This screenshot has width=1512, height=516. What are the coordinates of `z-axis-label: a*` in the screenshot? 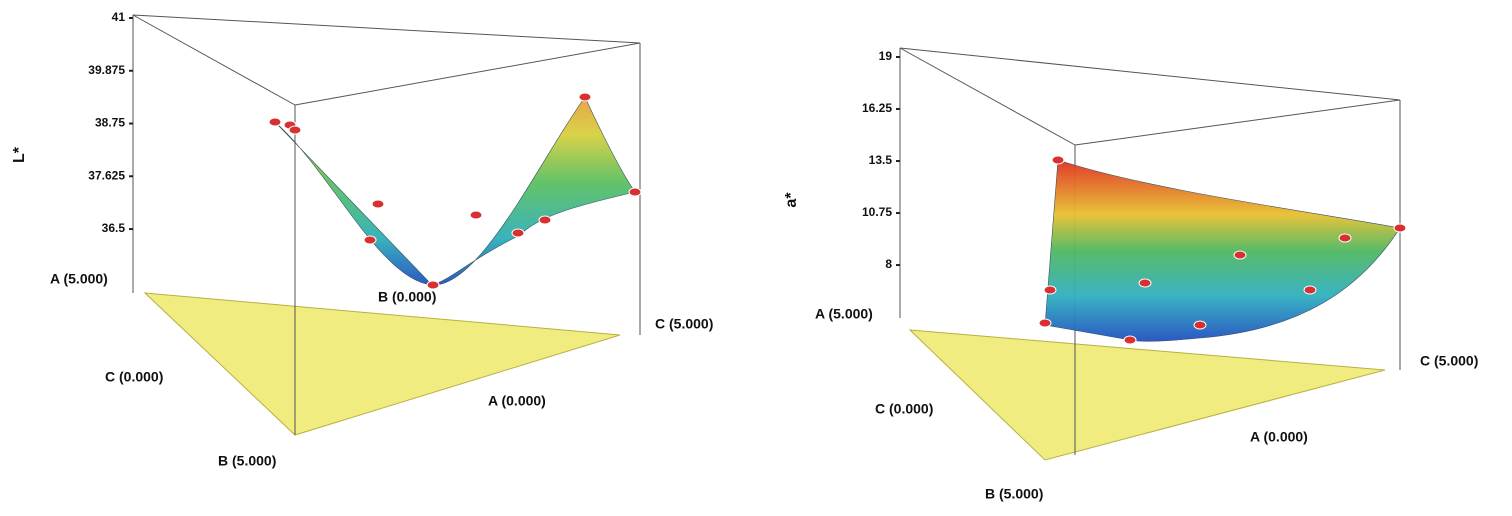 It's located at (791, 200).